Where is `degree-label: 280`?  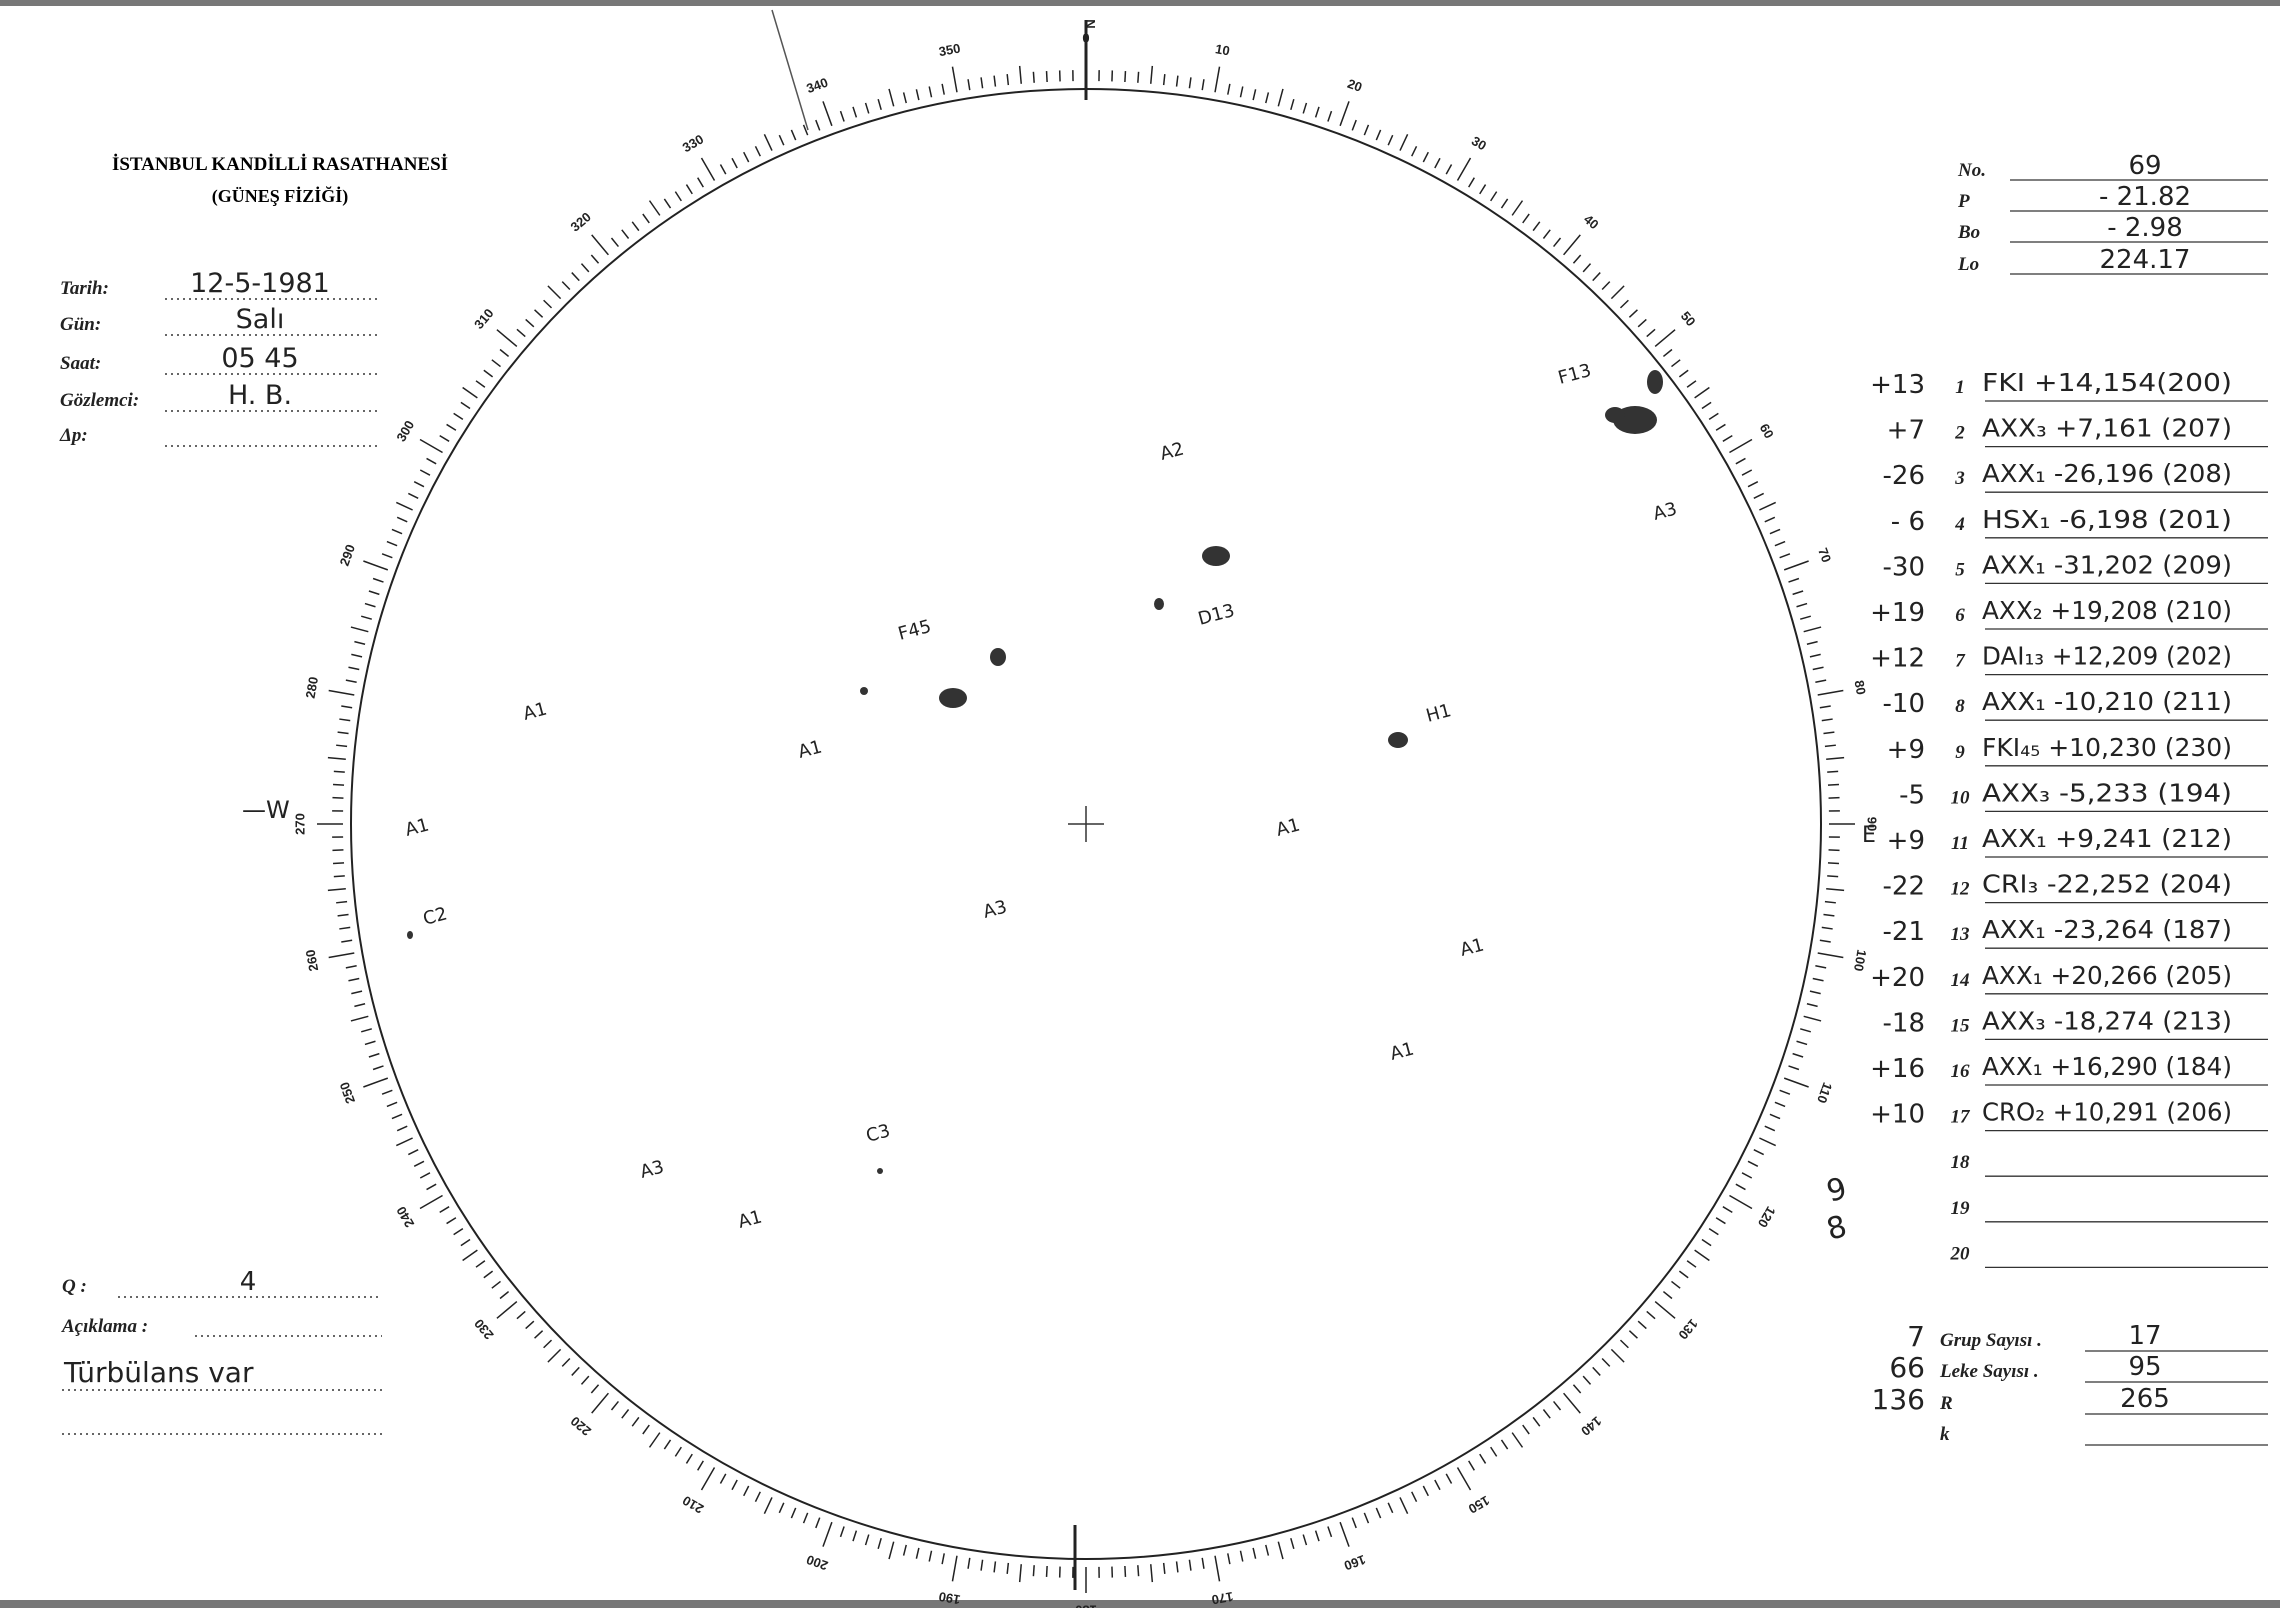
degree-label: 280 is located at coordinates (312, 688).